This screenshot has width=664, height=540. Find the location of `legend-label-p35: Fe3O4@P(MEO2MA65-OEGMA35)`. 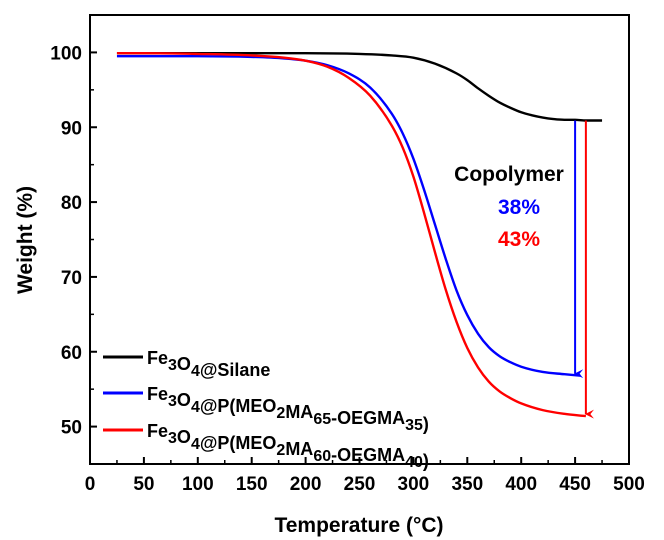

legend-label-p35: Fe3O4@P(MEO2MA65-OEGMA35) is located at coordinates (288, 409).